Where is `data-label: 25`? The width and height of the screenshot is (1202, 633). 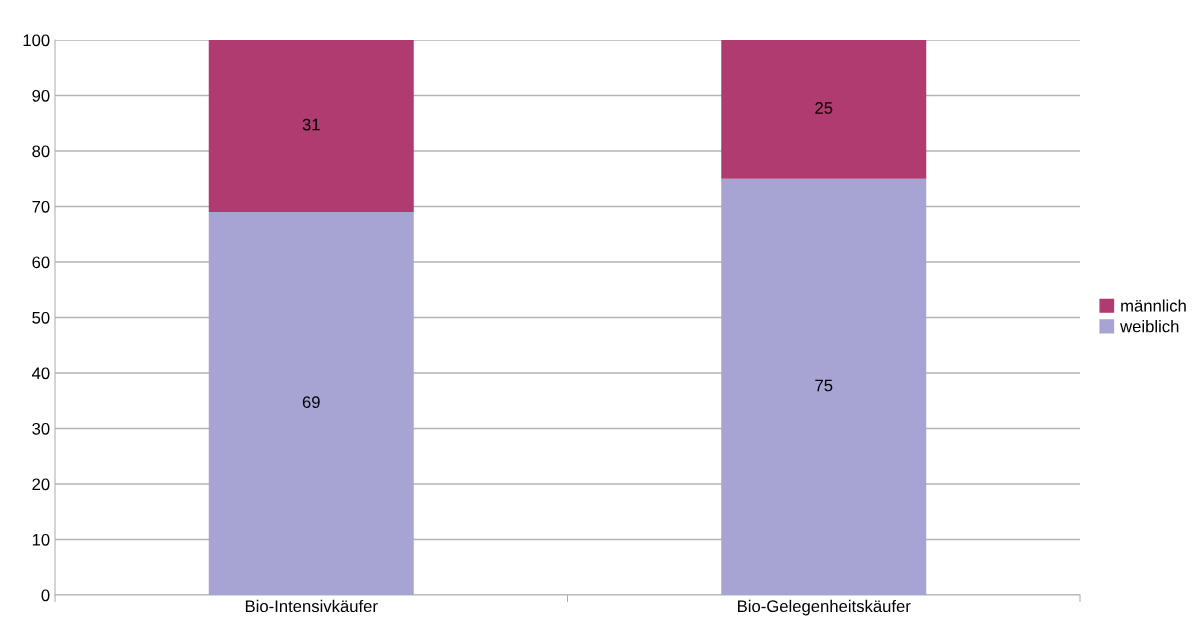
data-label: 25 is located at coordinates (824, 108).